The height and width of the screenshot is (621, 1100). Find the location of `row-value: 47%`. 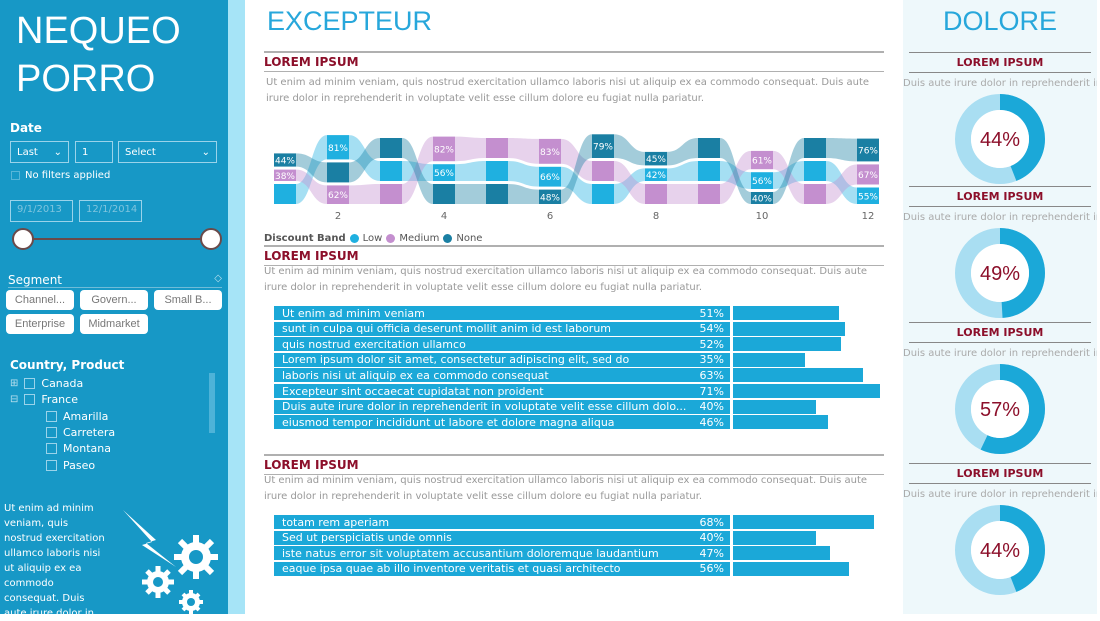

row-value: 47% is located at coordinates (711, 553).